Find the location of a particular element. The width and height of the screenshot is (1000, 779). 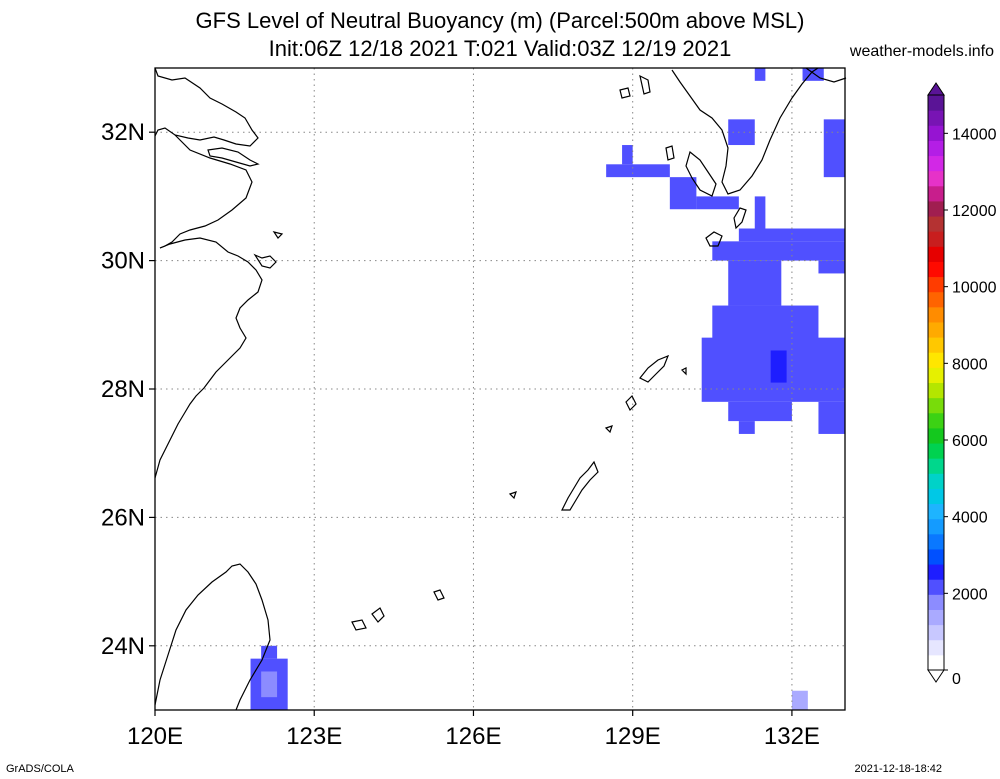

colorbar-tick-label: 0 is located at coordinates (956, 679).